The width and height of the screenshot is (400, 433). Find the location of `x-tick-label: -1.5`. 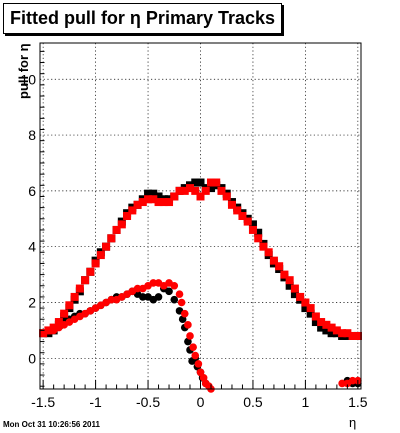

x-tick-label: -1.5 is located at coordinates (43, 402).